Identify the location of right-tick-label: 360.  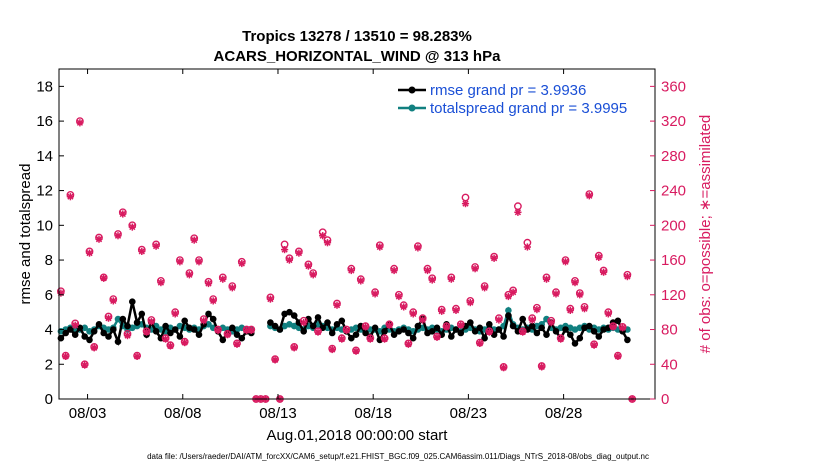
(673, 86).